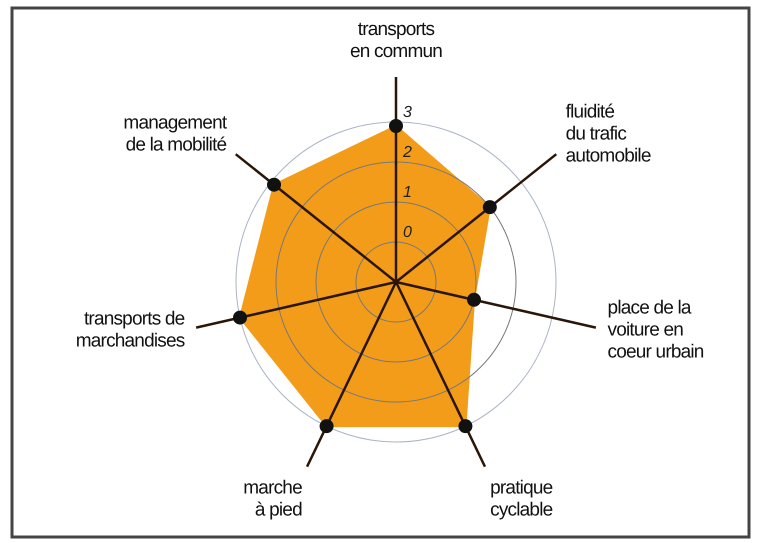 This screenshot has height=543, width=759. Describe the element at coordinates (656, 329) in the screenshot. I see `spoke-label: place de la voiture en coeur urbain` at that location.